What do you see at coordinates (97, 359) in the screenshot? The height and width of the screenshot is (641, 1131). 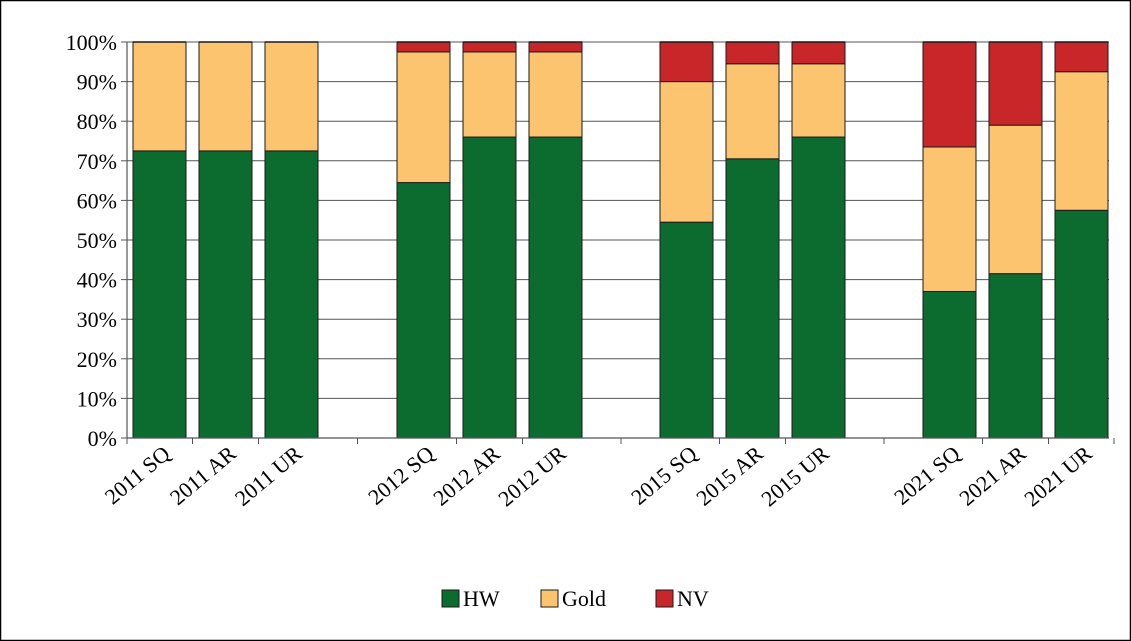 I see `y-tick-label: 20%` at bounding box center [97, 359].